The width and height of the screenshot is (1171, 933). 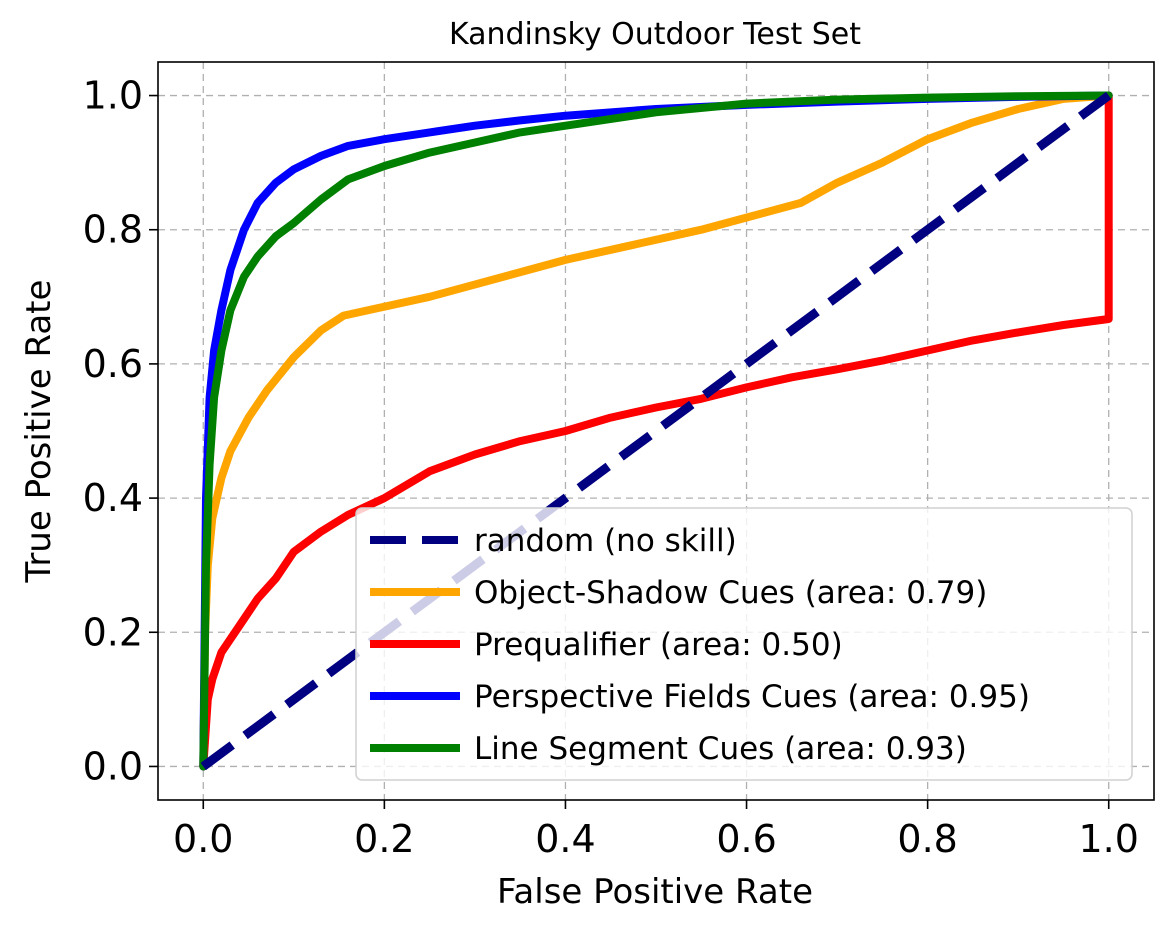 I want to click on x-axis-label: False Positive Rate, so click(x=655, y=892).